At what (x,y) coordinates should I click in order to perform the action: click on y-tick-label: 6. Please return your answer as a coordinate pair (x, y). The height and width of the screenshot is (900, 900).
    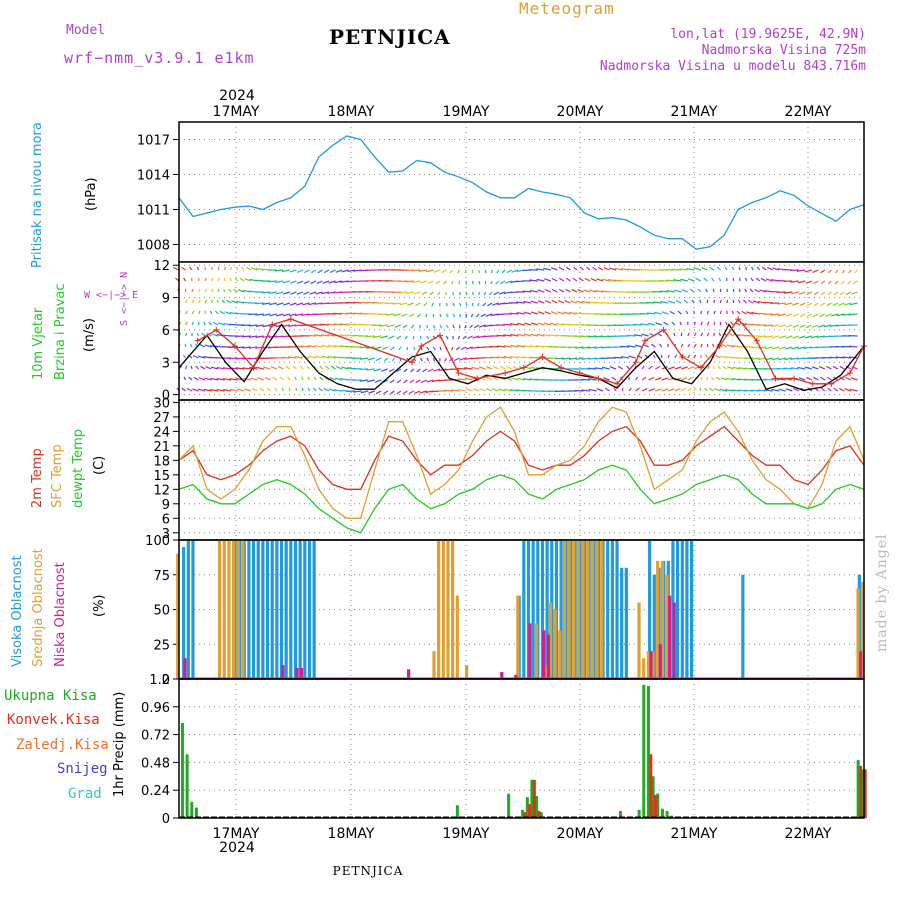
    Looking at the image, I should click on (166, 519).